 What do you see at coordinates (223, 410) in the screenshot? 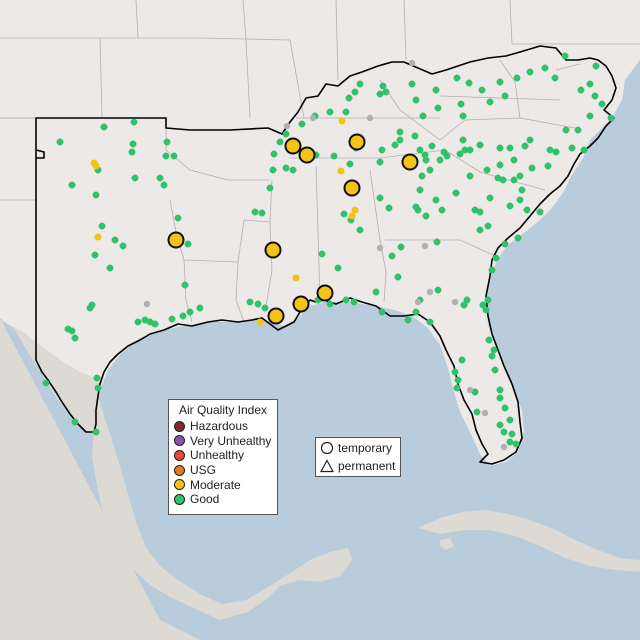
I see `aqi-legend-title: Air Quality Index` at bounding box center [223, 410].